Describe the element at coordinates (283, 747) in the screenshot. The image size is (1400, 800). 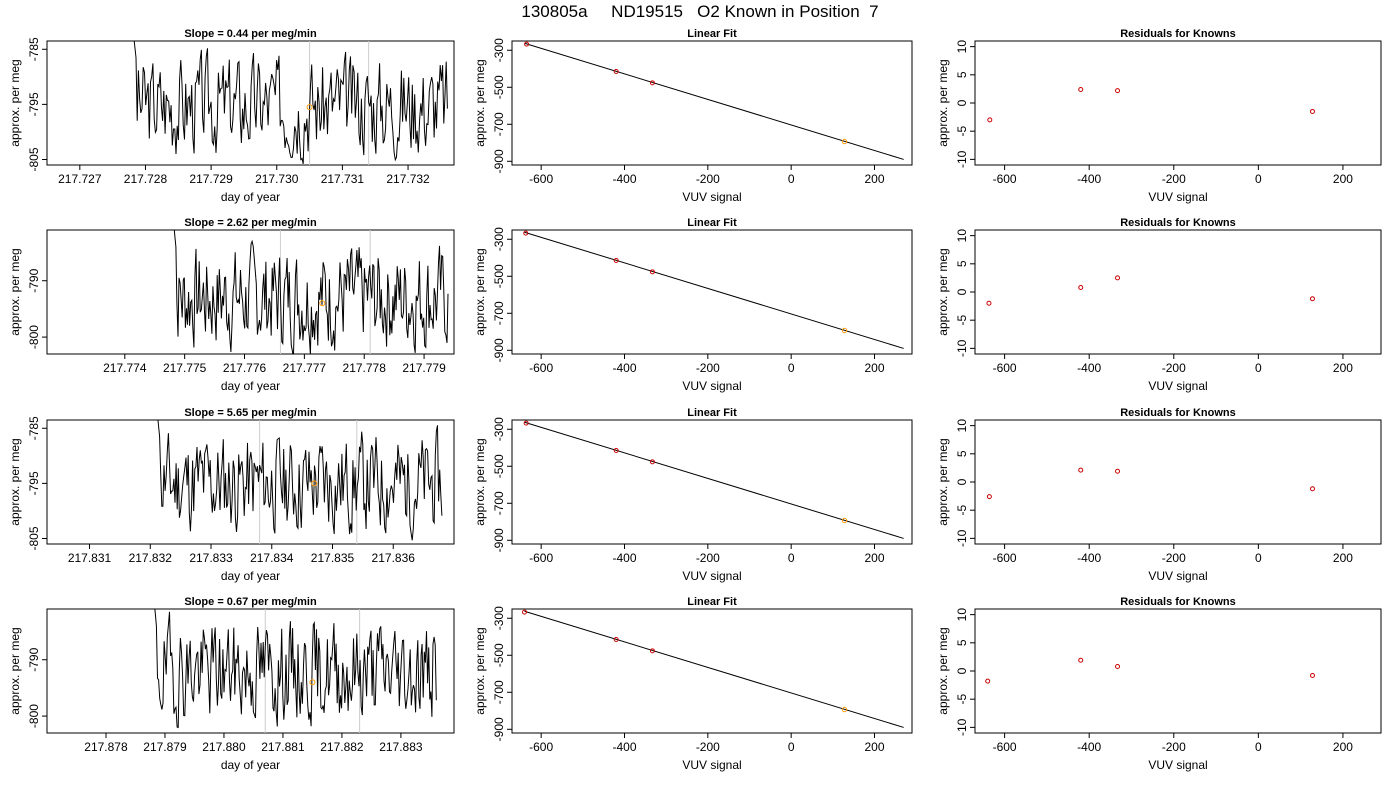
I see `x-tick-label: 217.881` at that location.